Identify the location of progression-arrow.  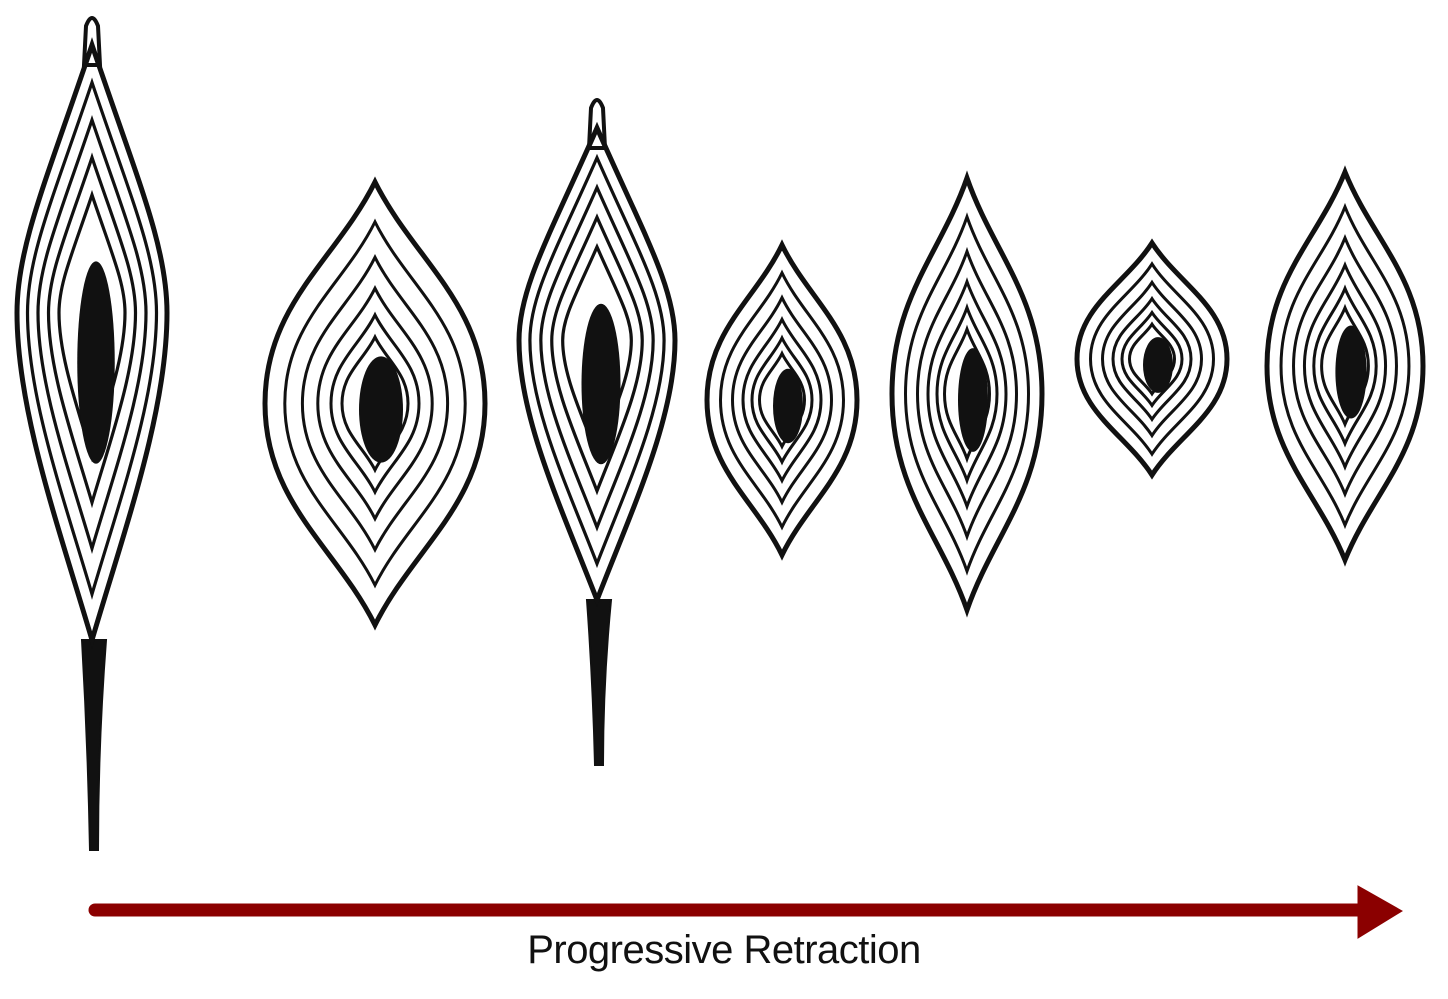
(745, 912).